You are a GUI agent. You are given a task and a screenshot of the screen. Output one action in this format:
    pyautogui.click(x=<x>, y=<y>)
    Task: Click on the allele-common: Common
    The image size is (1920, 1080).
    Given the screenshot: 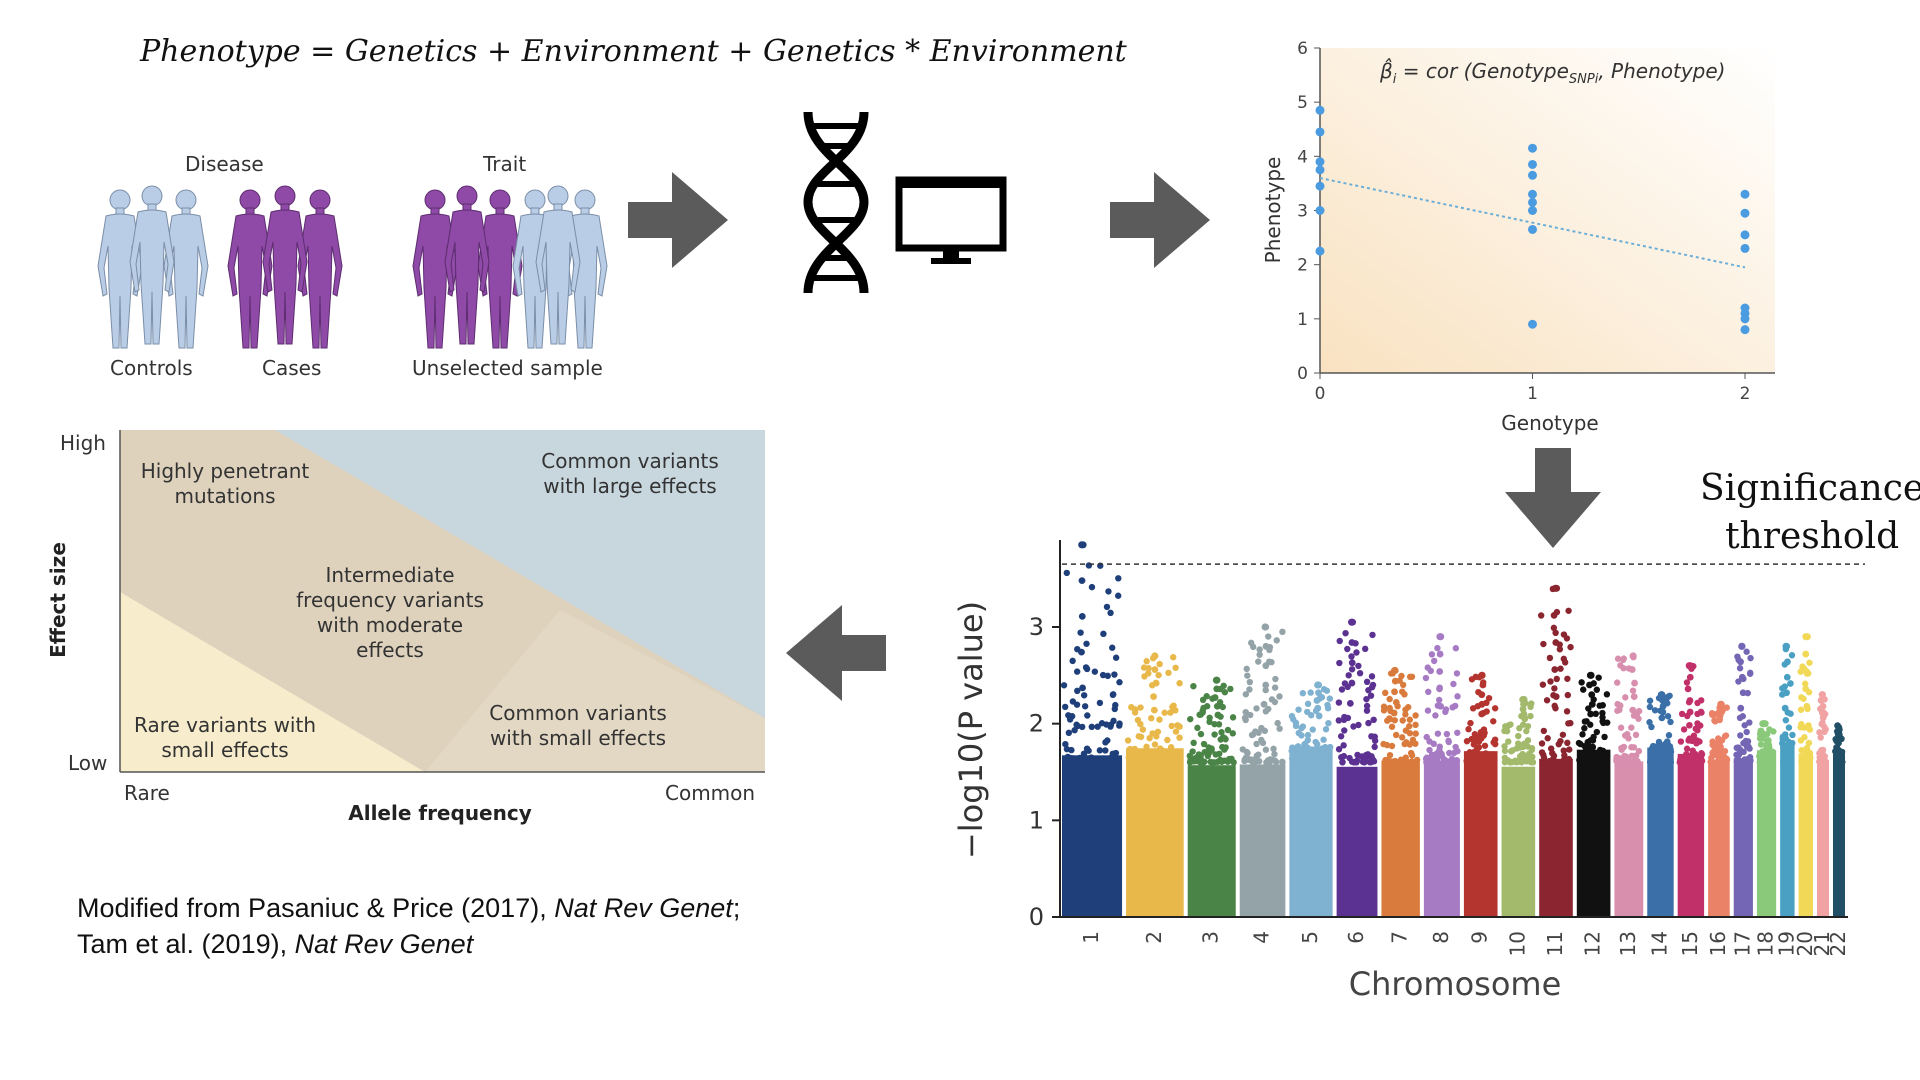 What is the action you would take?
    pyautogui.click(x=710, y=793)
    